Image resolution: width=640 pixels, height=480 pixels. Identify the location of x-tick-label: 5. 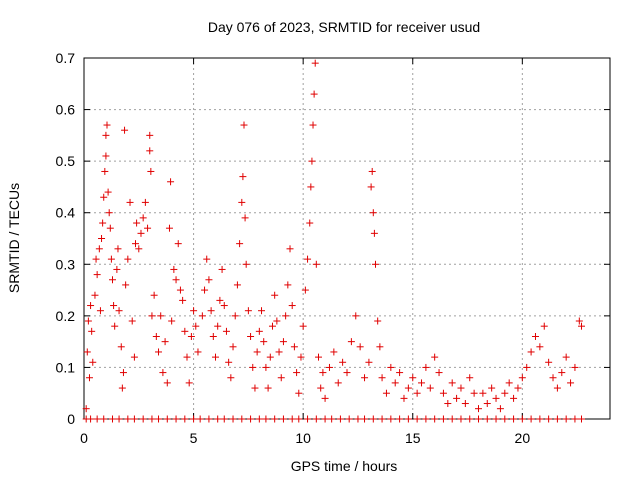
(194, 438).